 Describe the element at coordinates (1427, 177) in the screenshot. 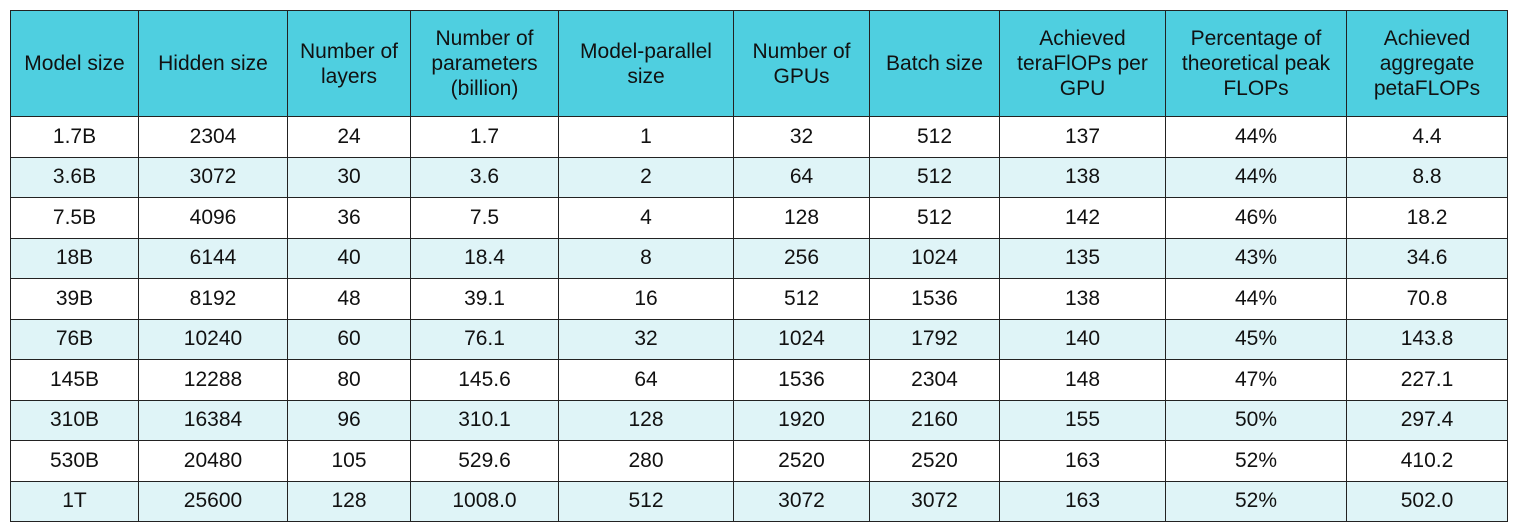

I see `table-cell: 8.8` at that location.